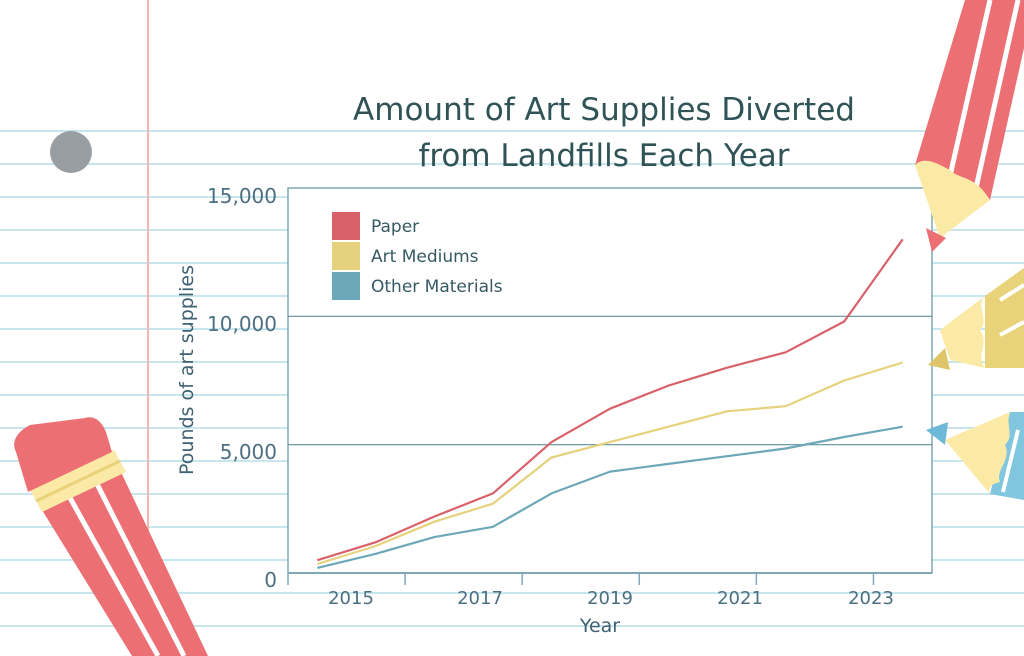 This screenshot has width=1024, height=656. I want to click on legend-label-art-mediums: Art Mediums, so click(425, 257).